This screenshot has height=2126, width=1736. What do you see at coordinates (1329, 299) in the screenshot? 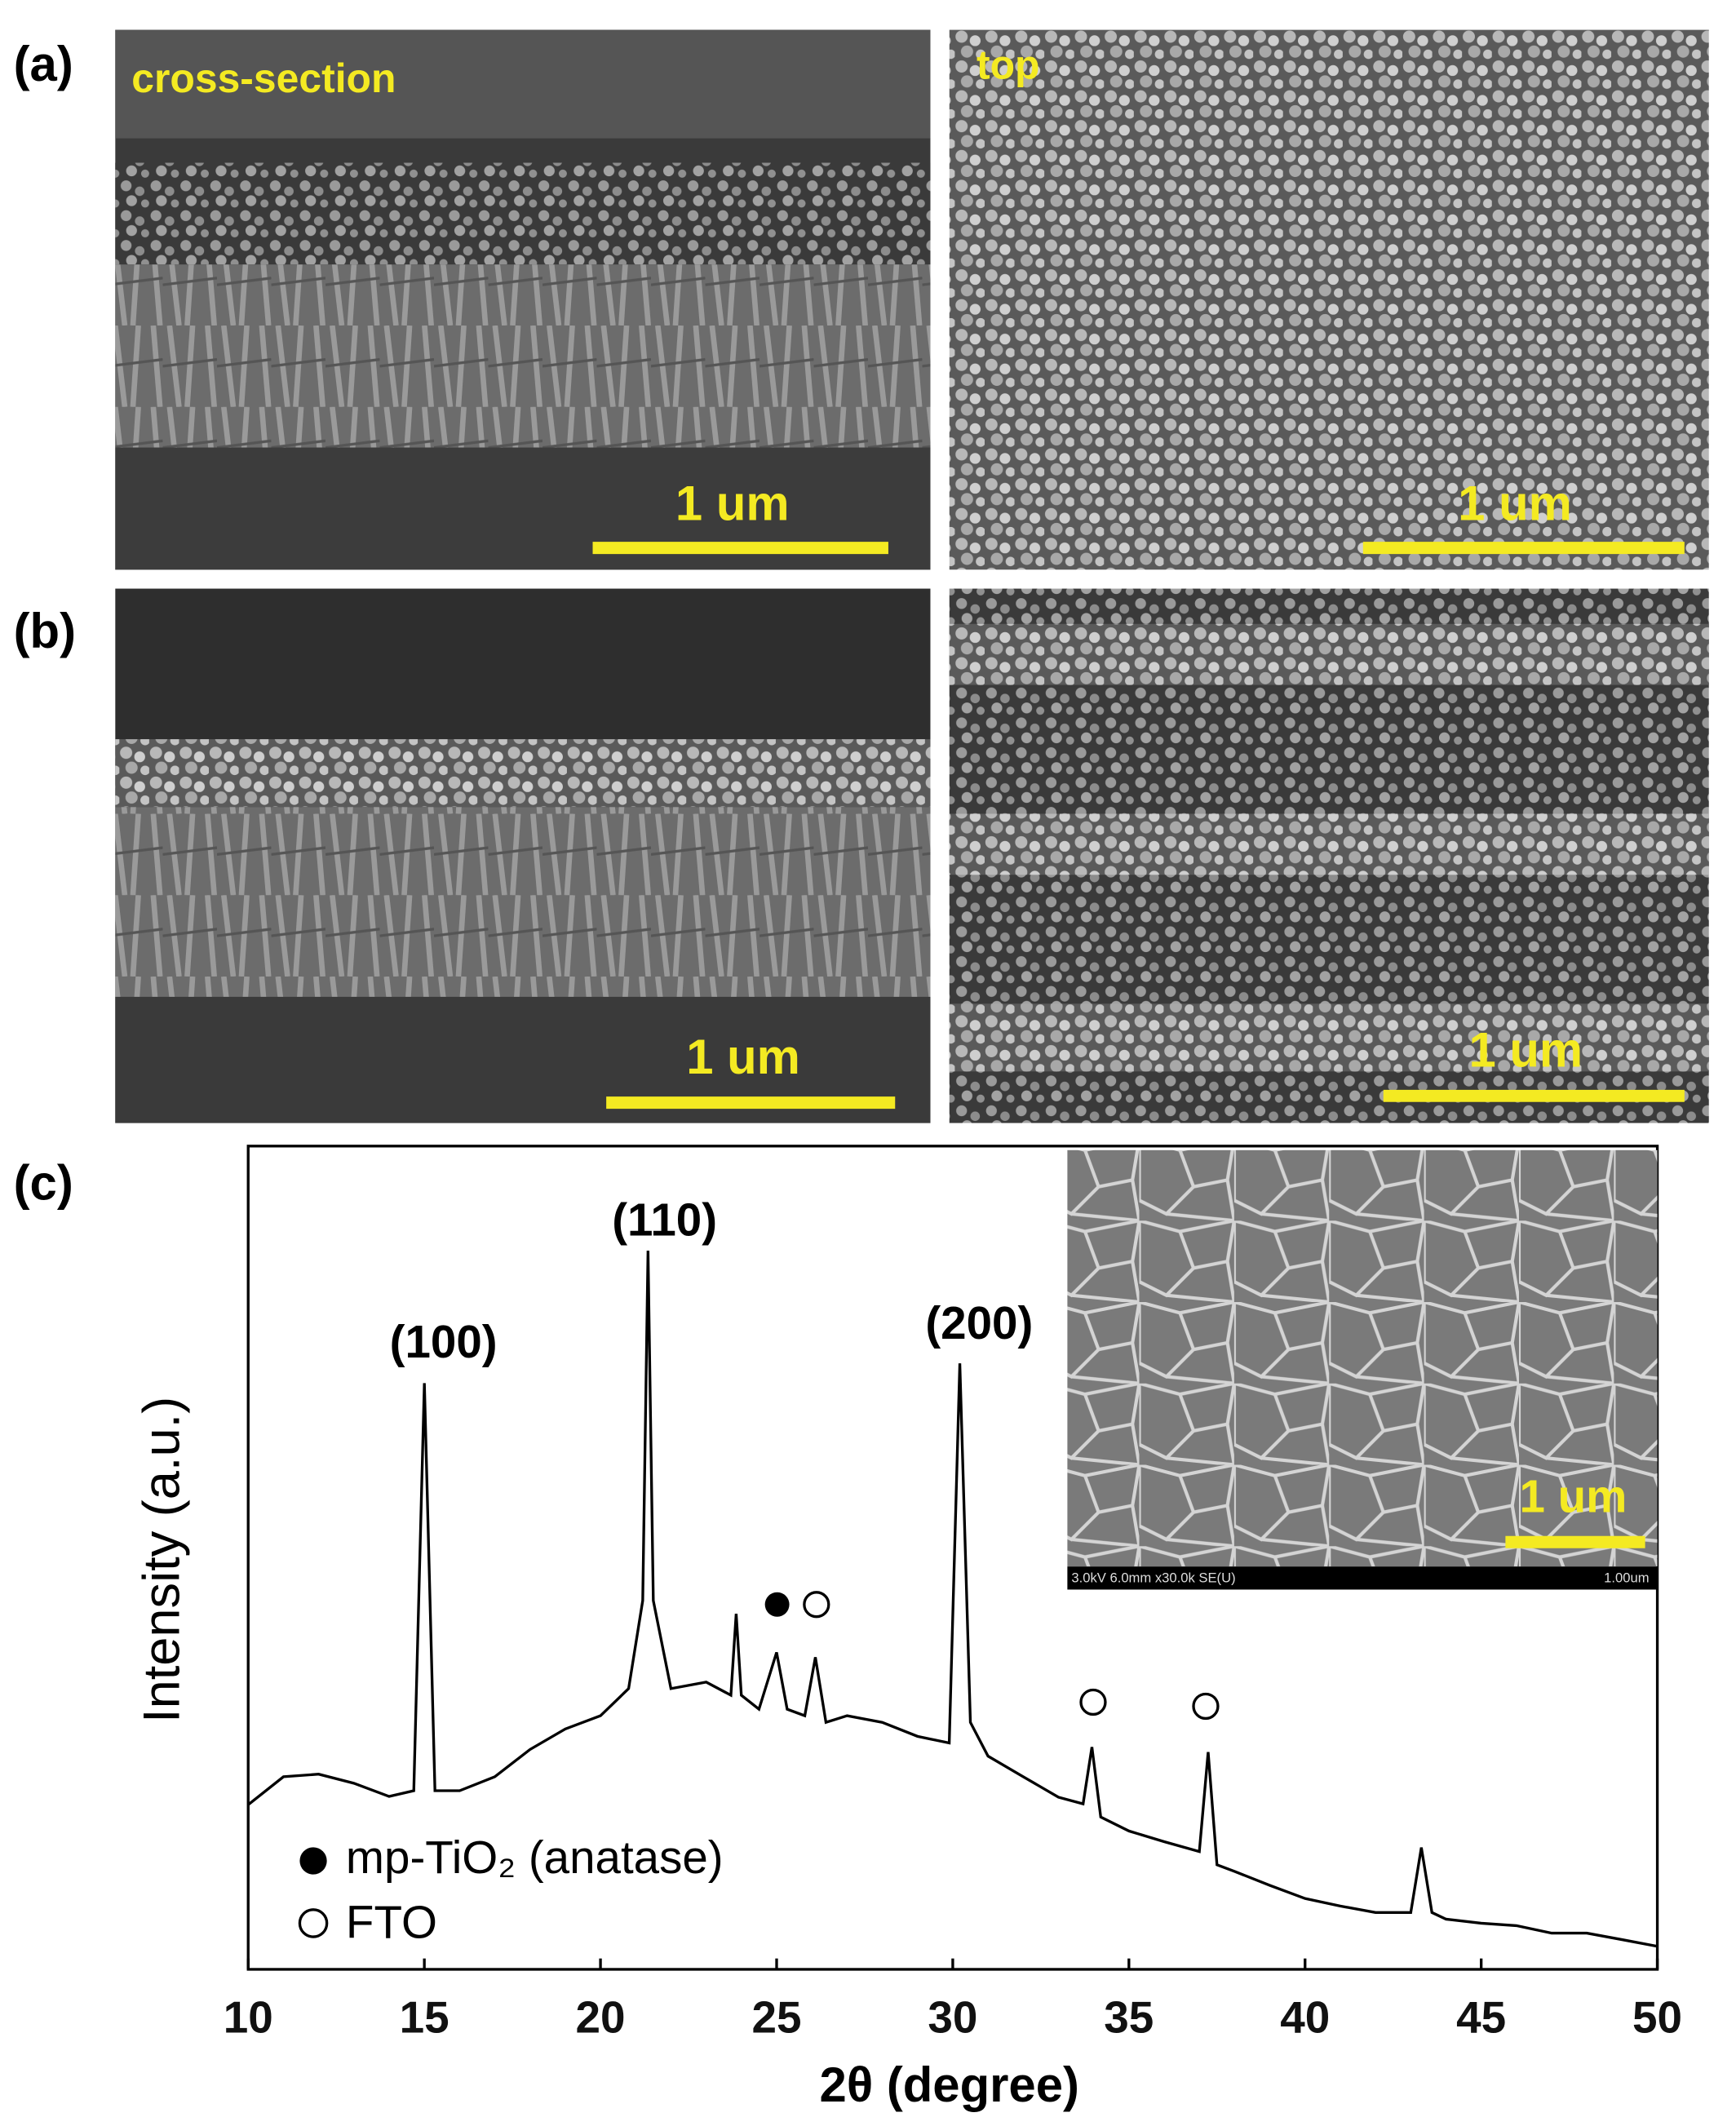
I see `sem-image: top 1 um` at bounding box center [1329, 299].